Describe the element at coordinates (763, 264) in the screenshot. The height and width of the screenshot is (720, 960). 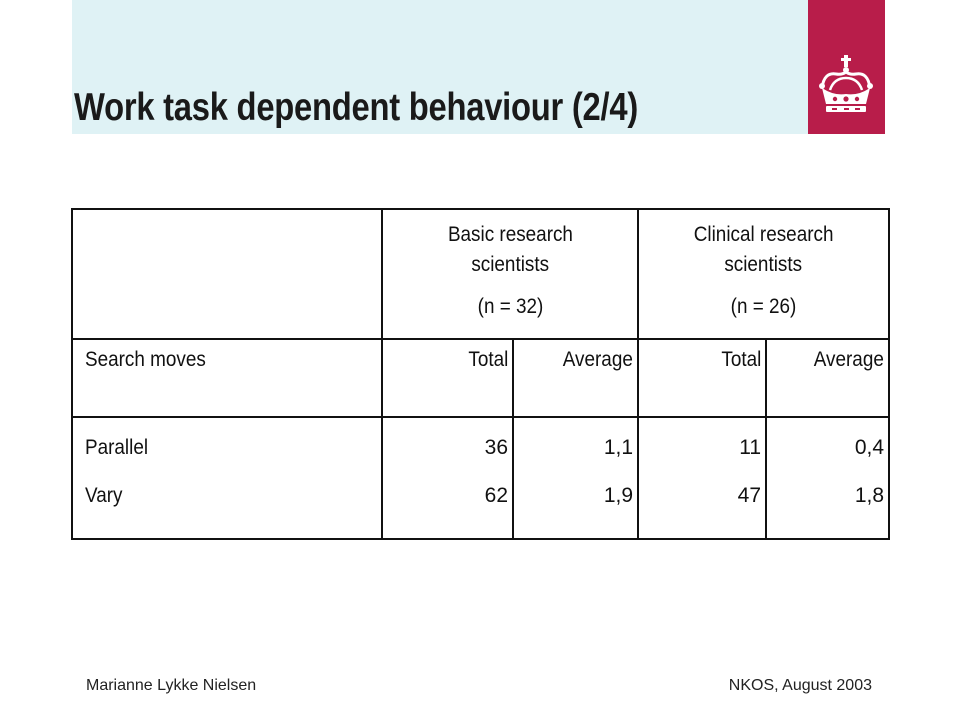
I see `clinical-header-line2: scientists` at that location.